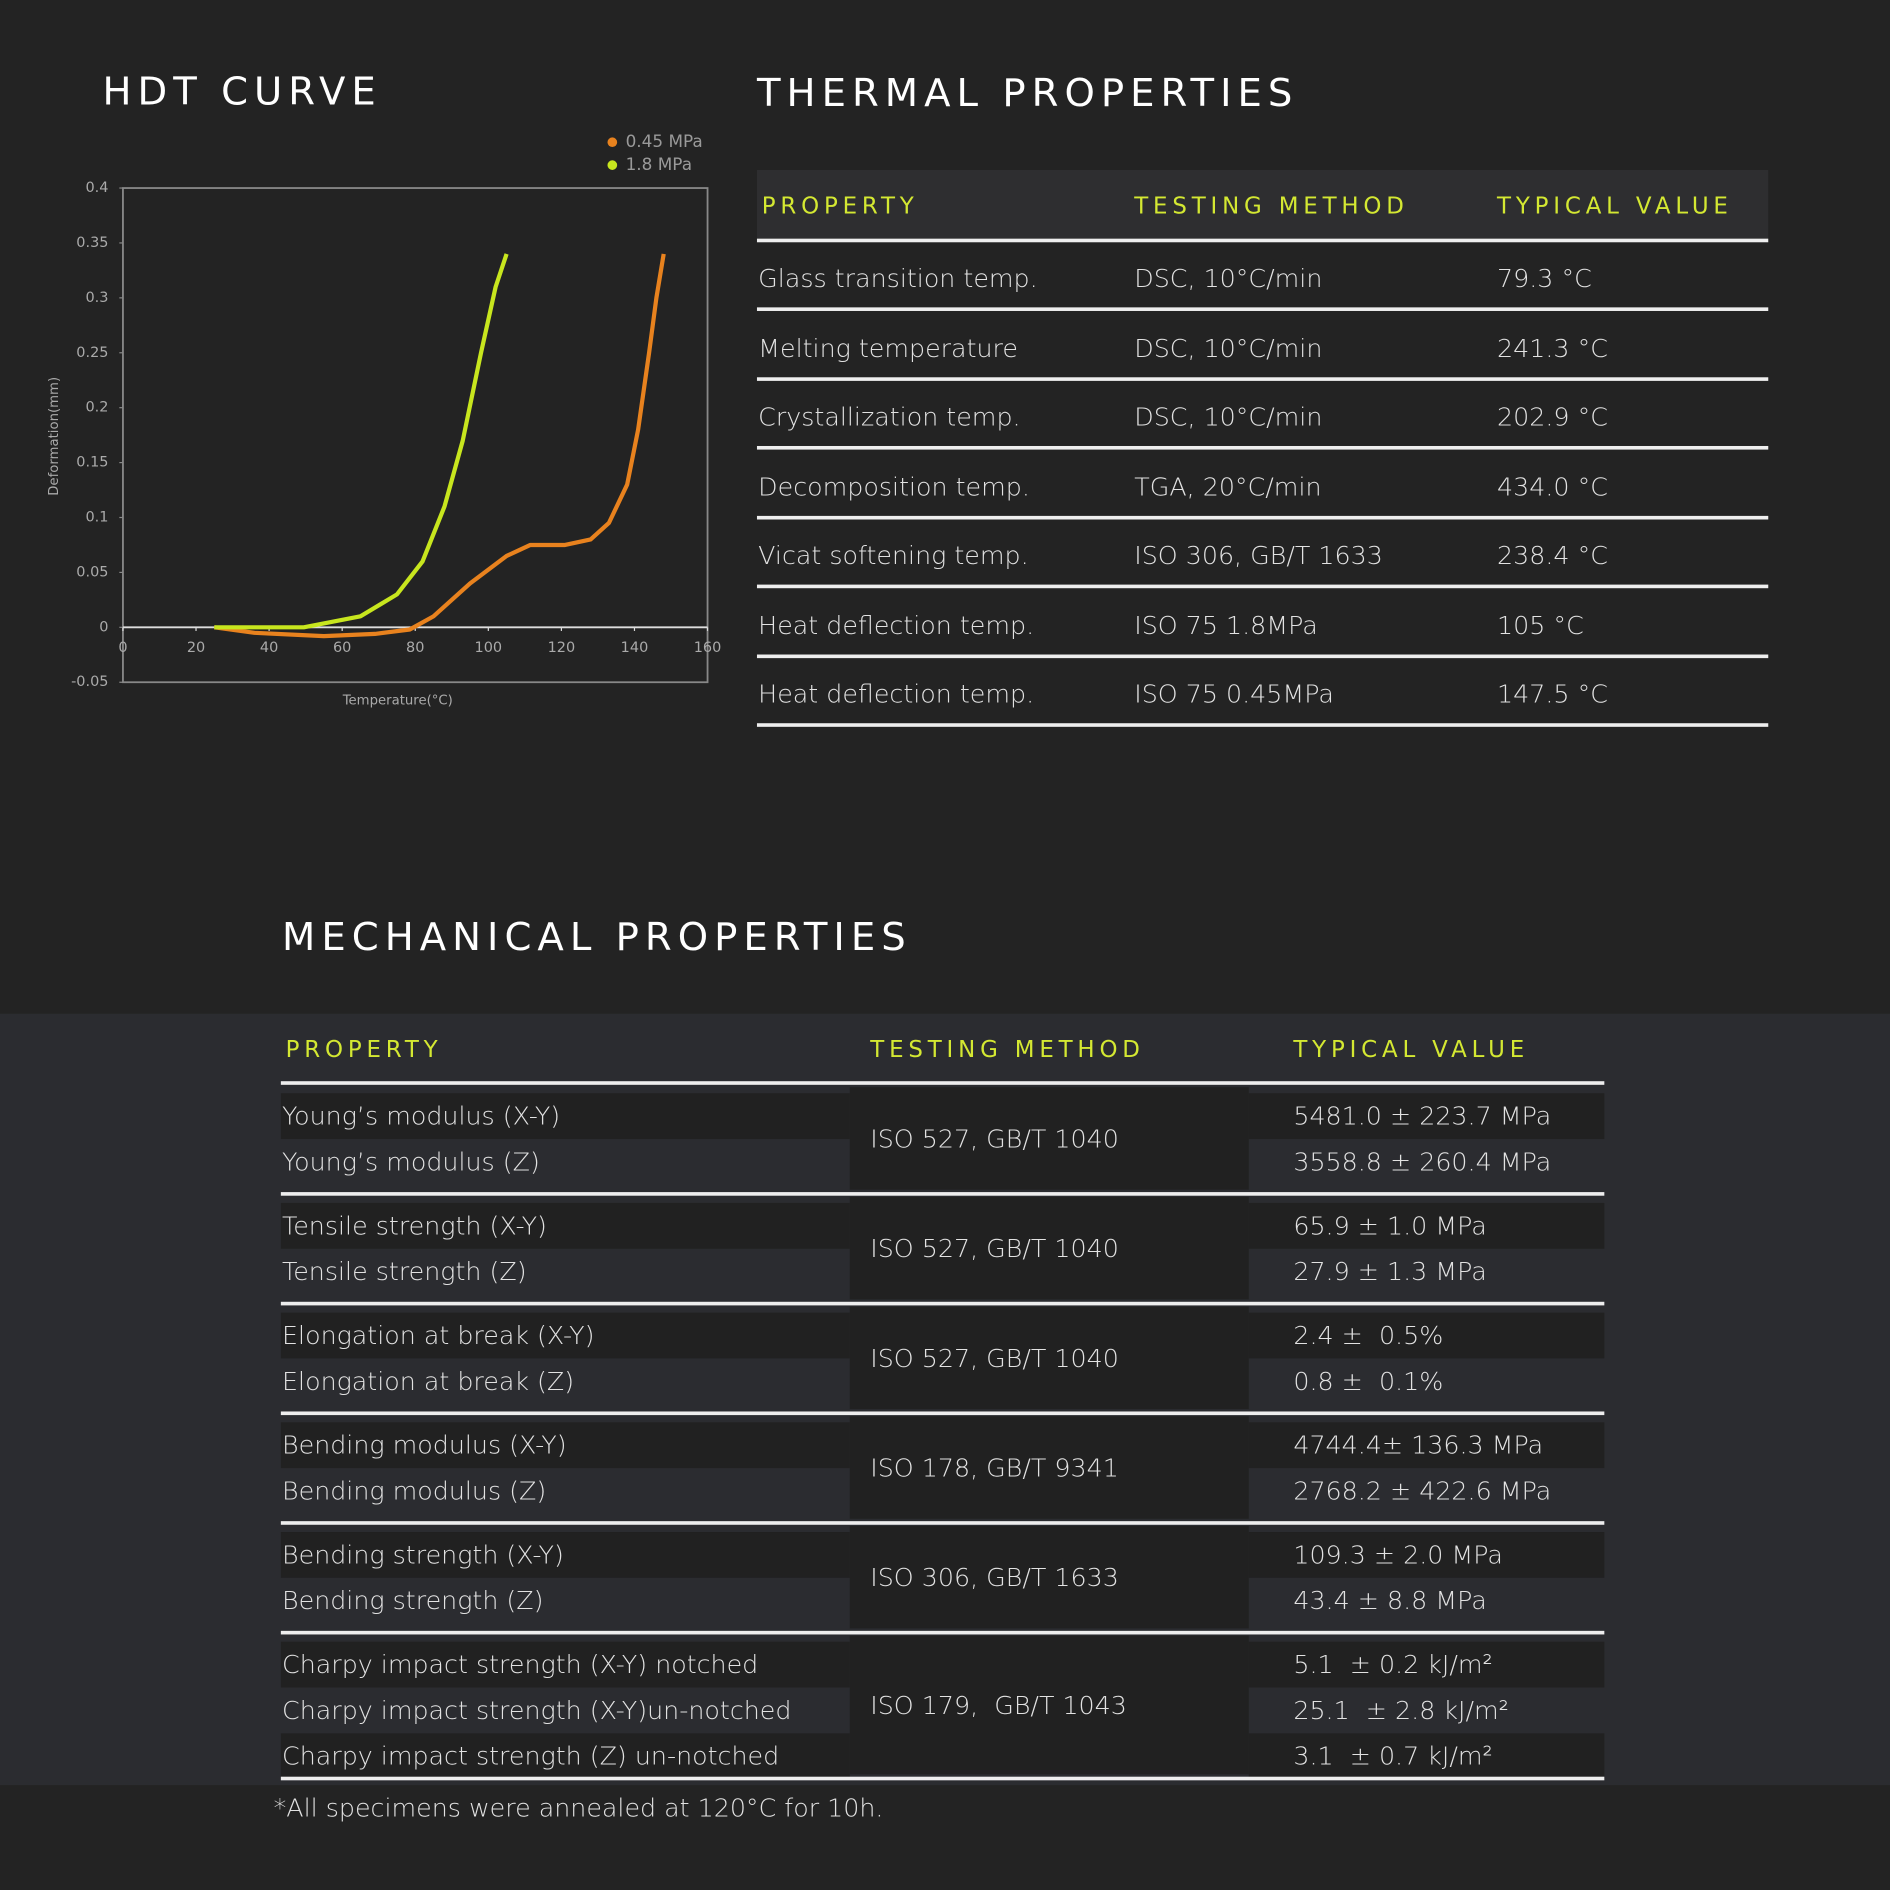  What do you see at coordinates (1390, 1272) in the screenshot?
I see `mechanical-value: 27.9 ± 1.3 MPa` at bounding box center [1390, 1272].